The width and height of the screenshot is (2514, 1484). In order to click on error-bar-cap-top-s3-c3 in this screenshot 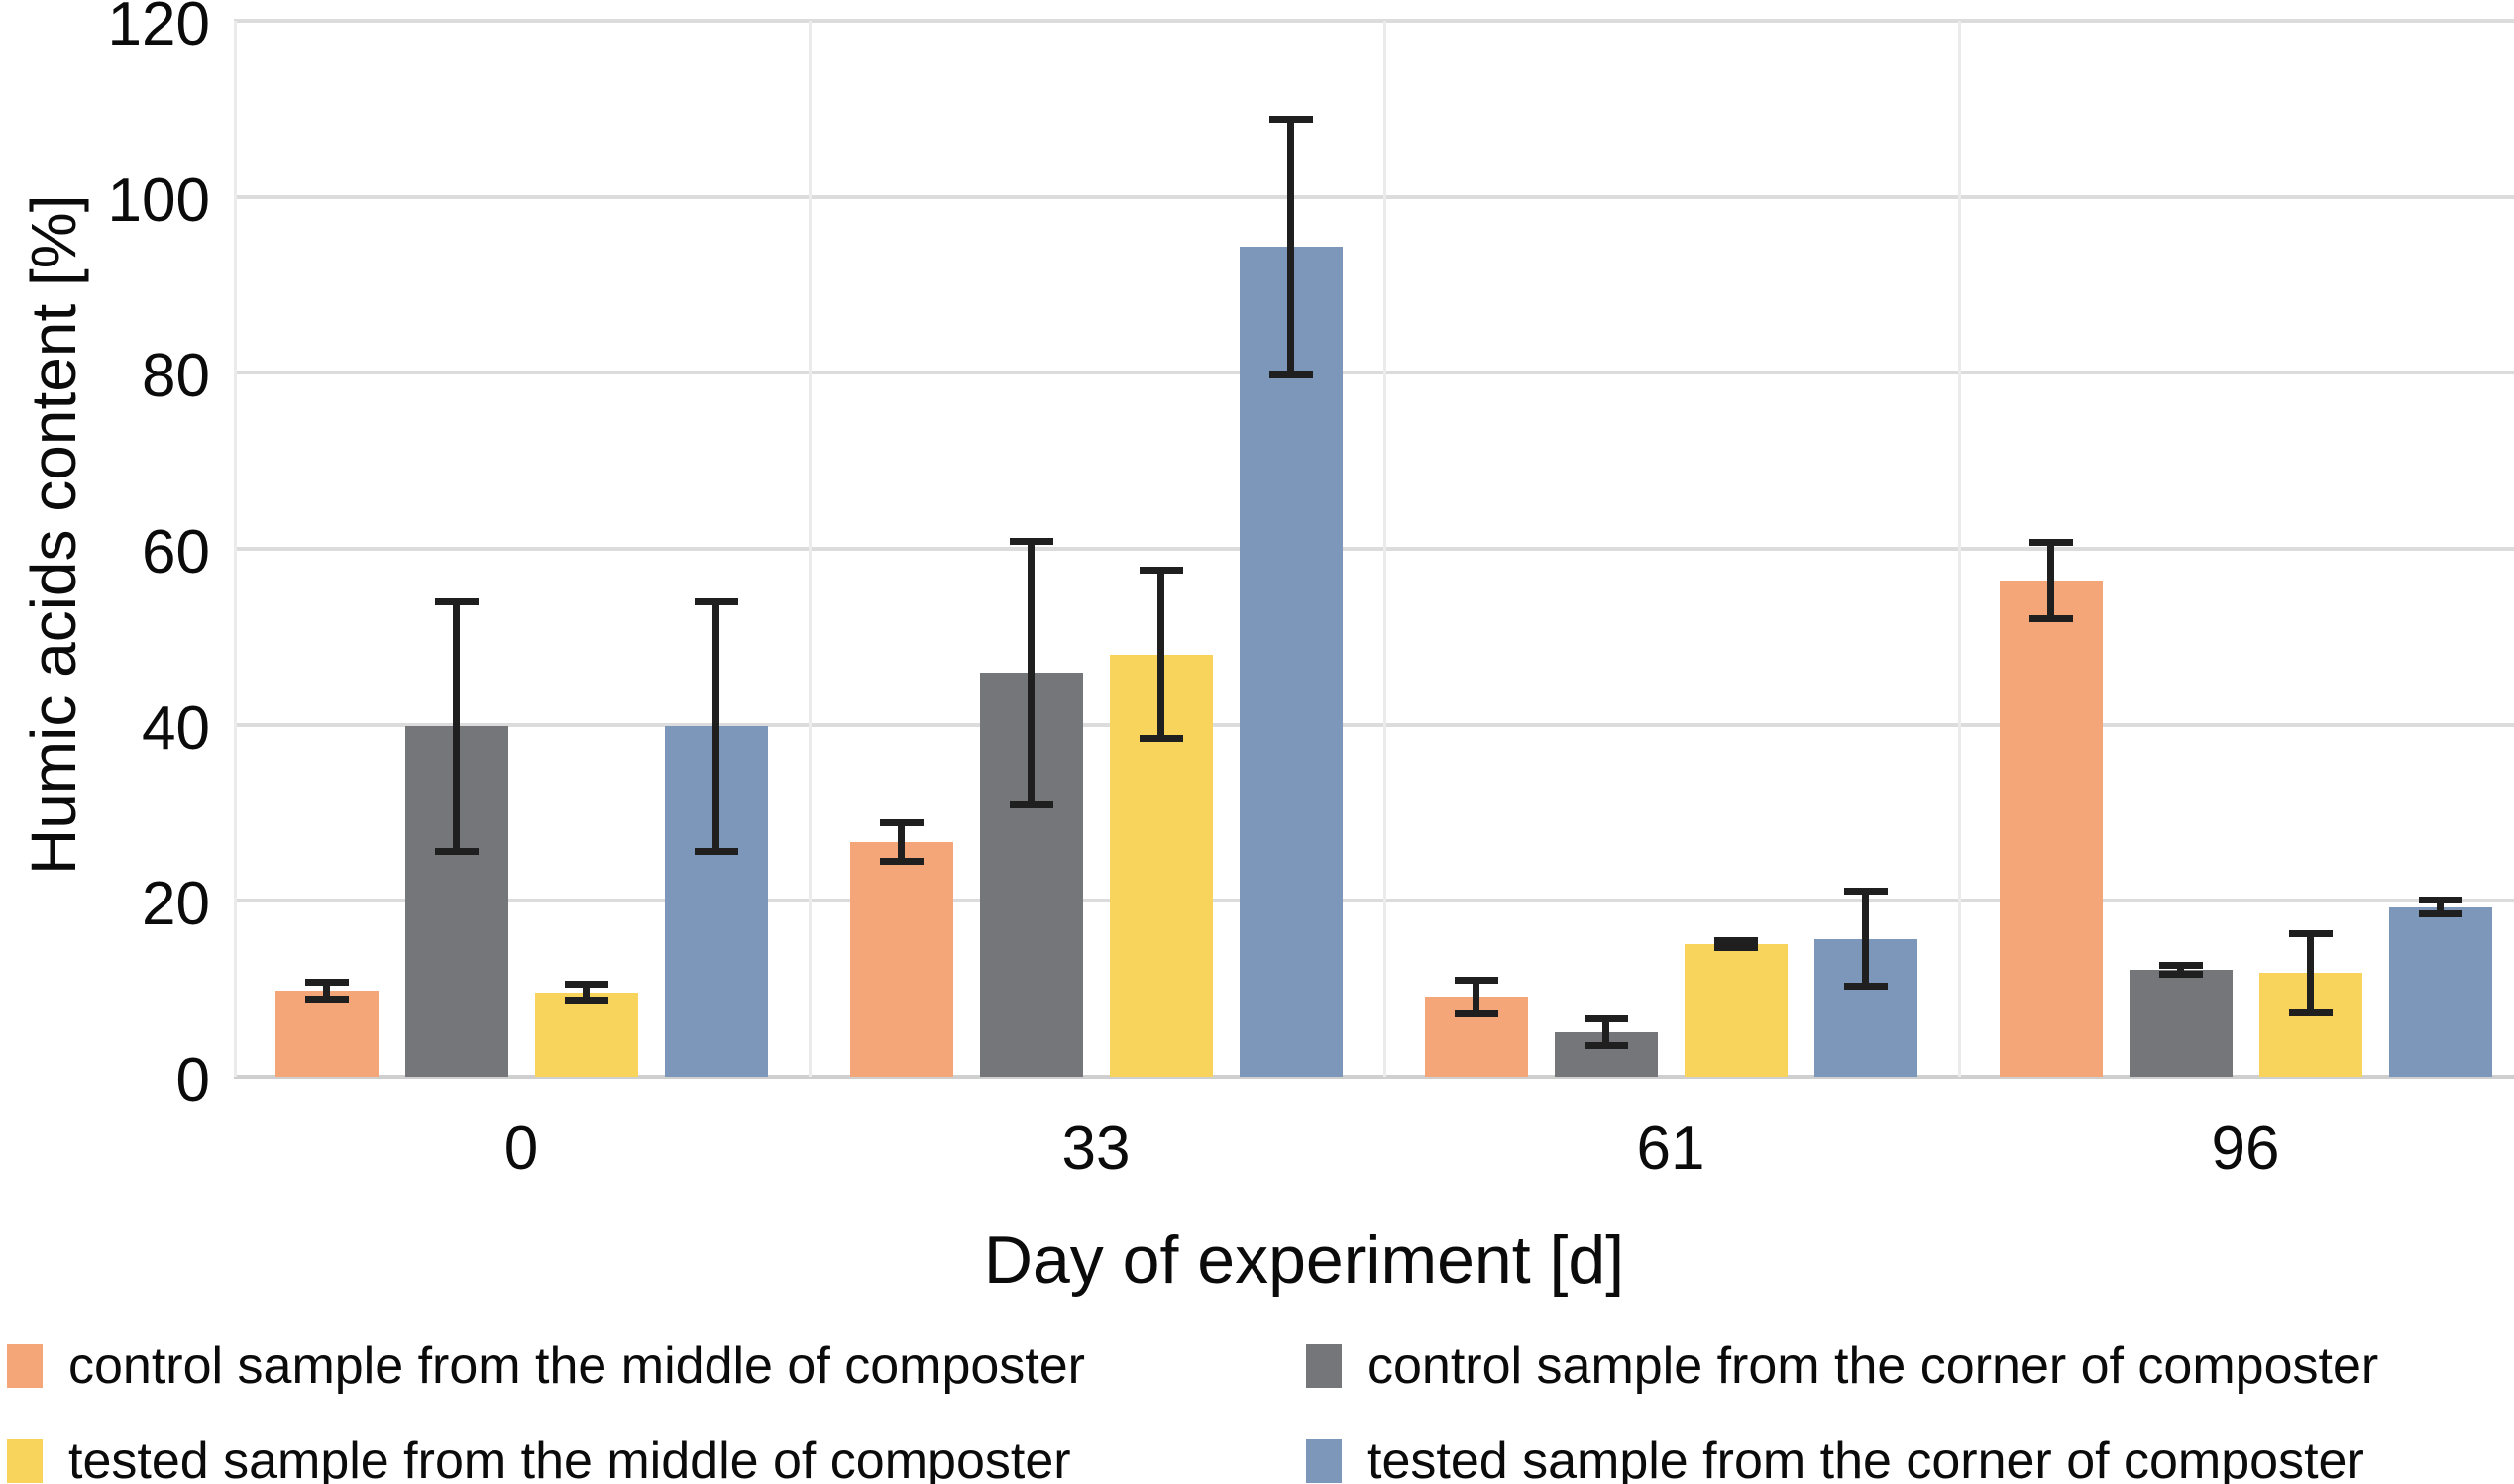, I will do `click(2440, 900)`.